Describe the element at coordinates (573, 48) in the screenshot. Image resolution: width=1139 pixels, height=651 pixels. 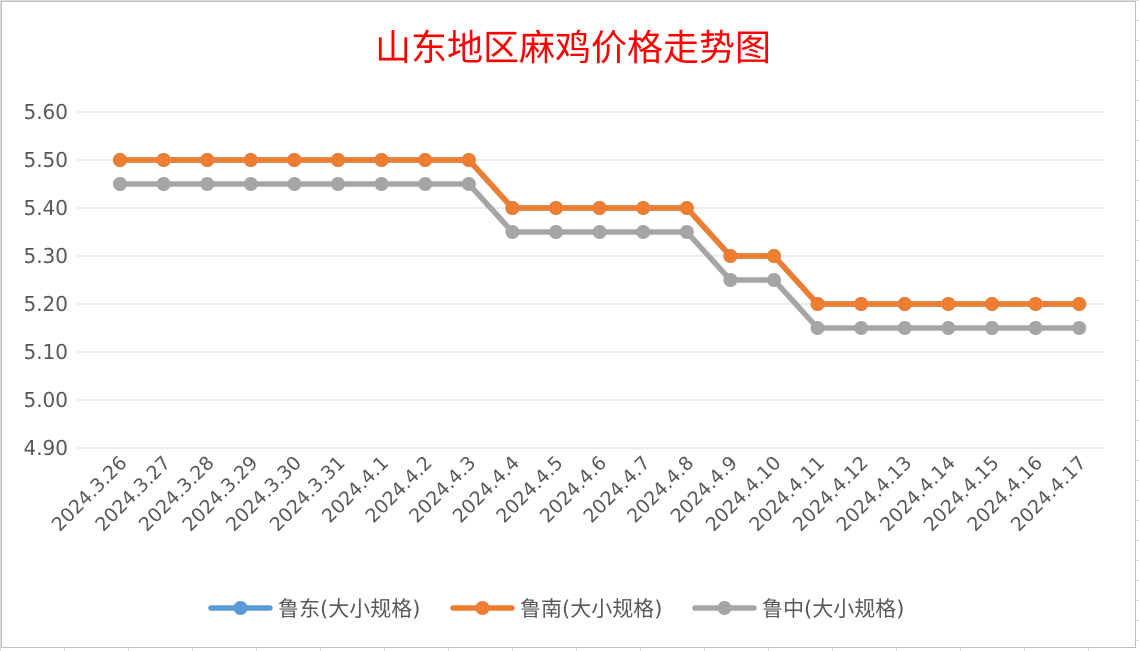
I see `chart-title: 山东地区麻鸡价格走势图` at that location.